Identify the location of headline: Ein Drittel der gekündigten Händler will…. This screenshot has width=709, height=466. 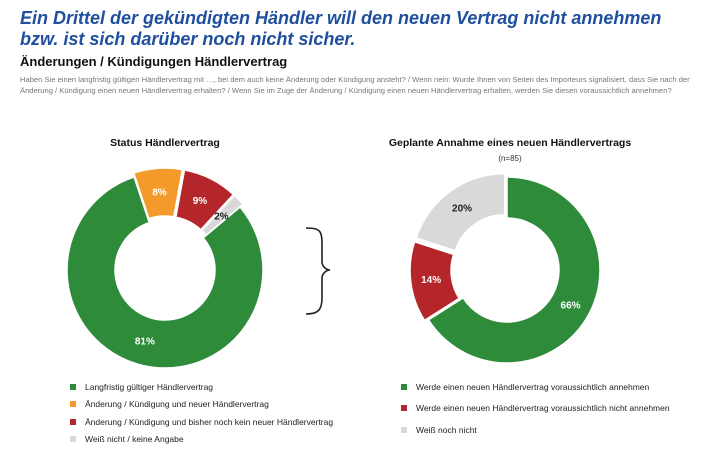
(341, 28).